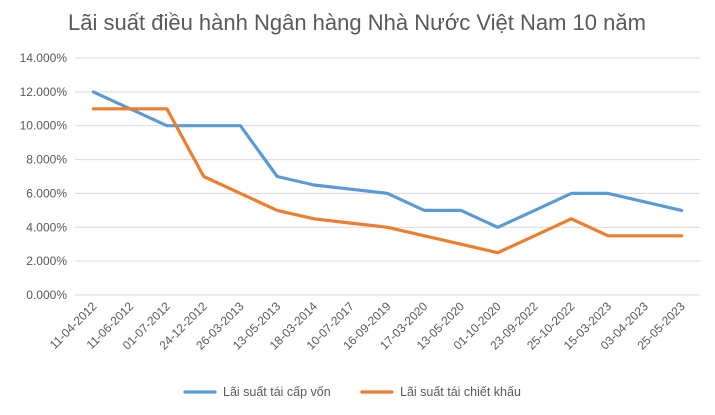 This screenshot has width=715, height=415. Describe the element at coordinates (46, 227) in the screenshot. I see `y-tick-label: 4.000%` at that location.